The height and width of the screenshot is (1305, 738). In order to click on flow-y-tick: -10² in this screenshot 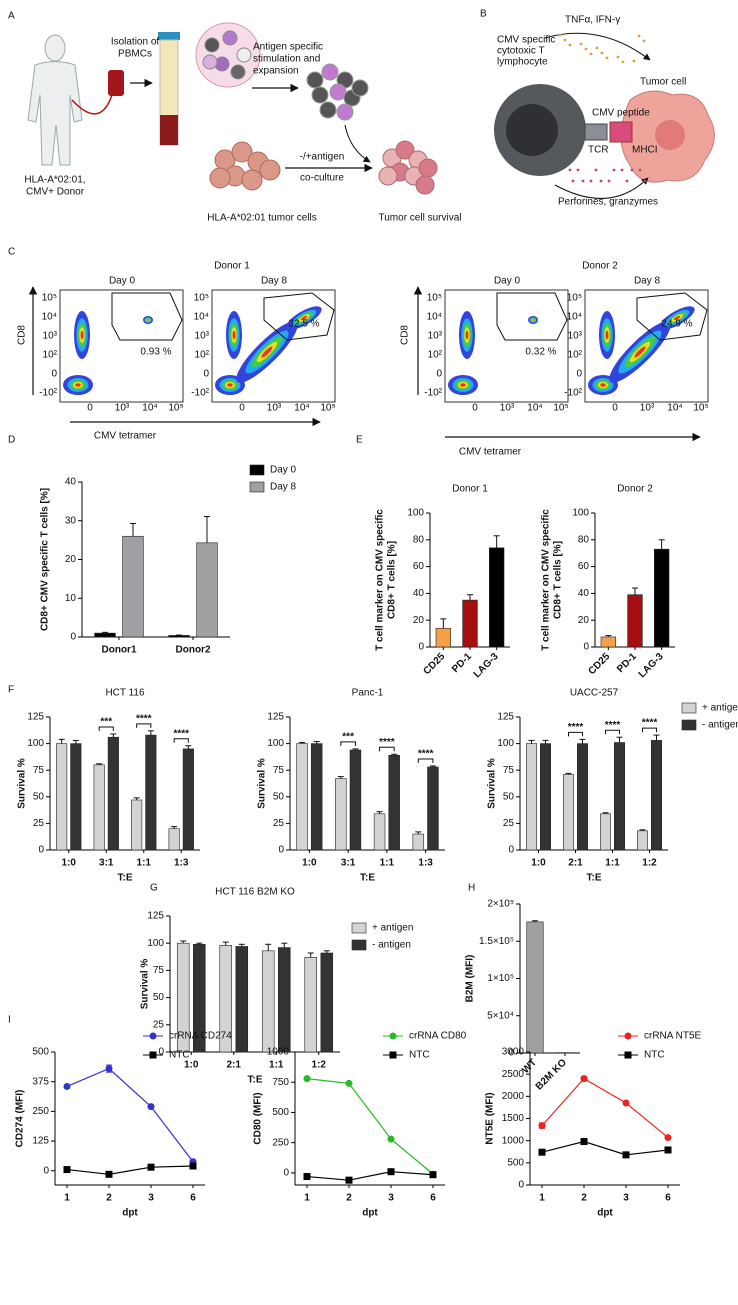, I will do `click(573, 393)`.